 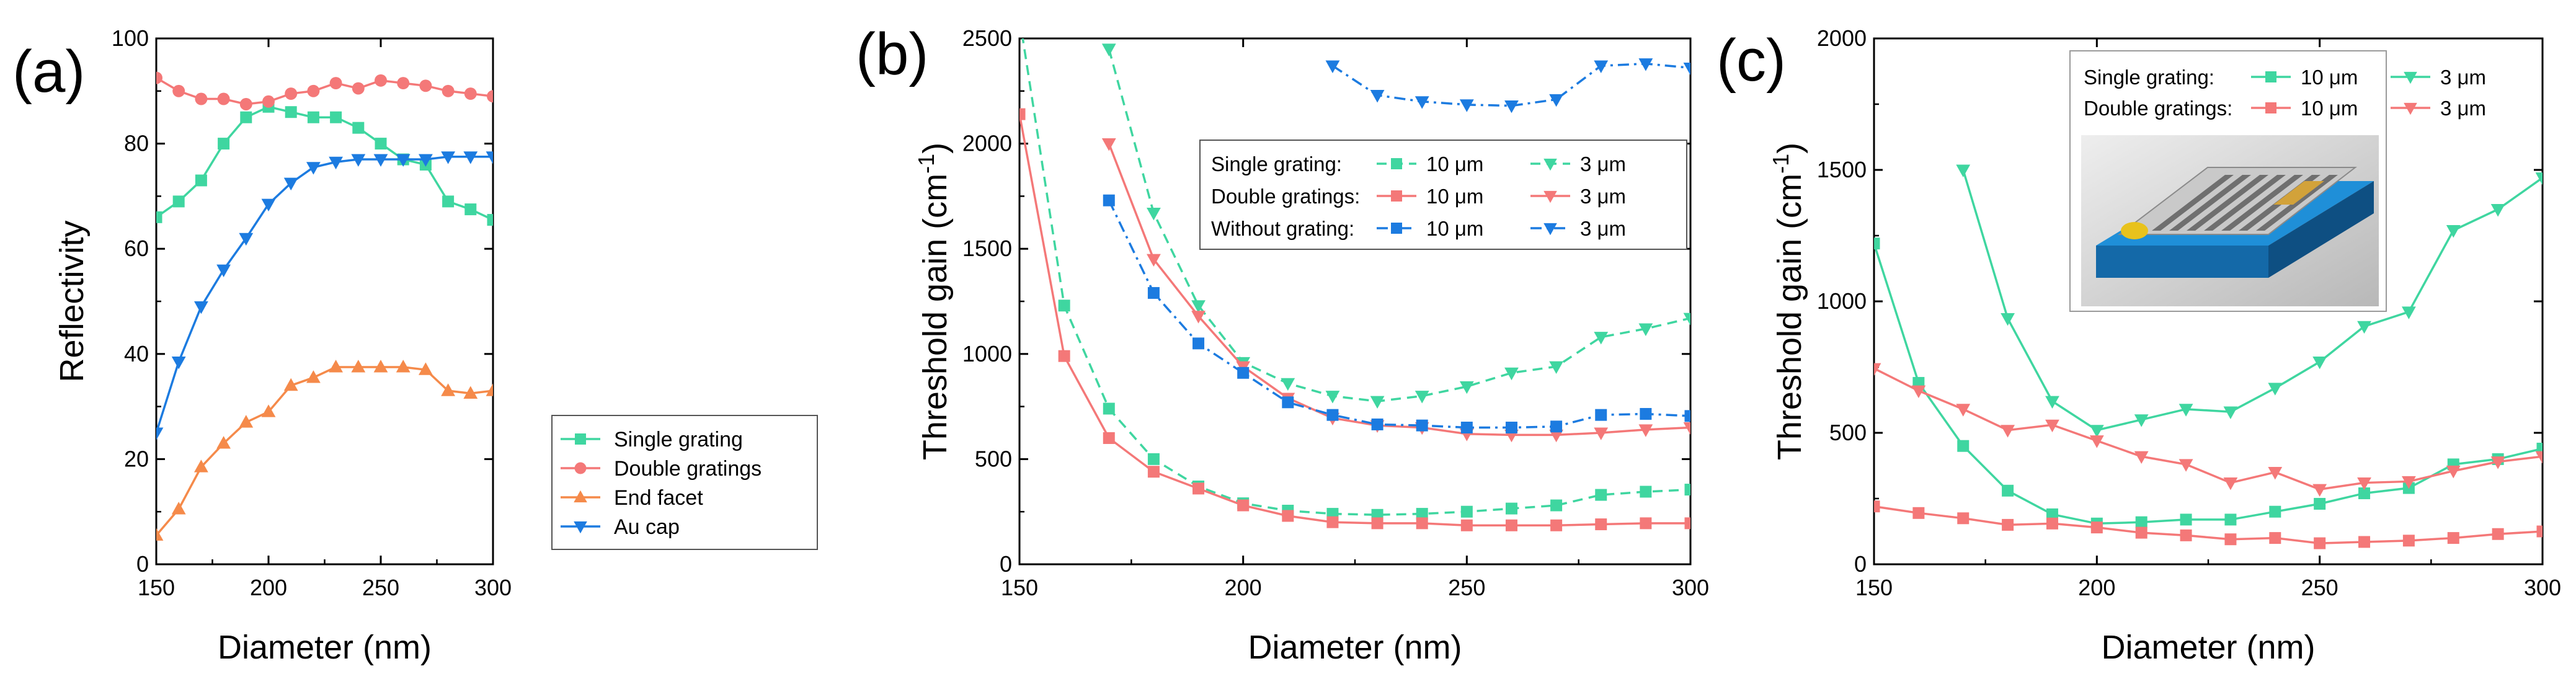 I want to click on inset-substrate-side, so click(x=2321, y=230).